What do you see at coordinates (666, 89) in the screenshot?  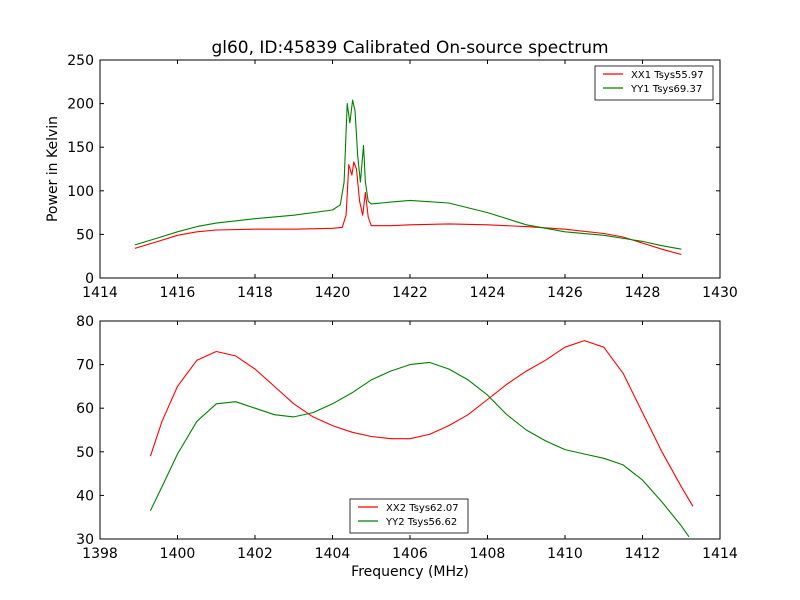 I see `legend-label: YY1 Tsys69.37` at bounding box center [666, 89].